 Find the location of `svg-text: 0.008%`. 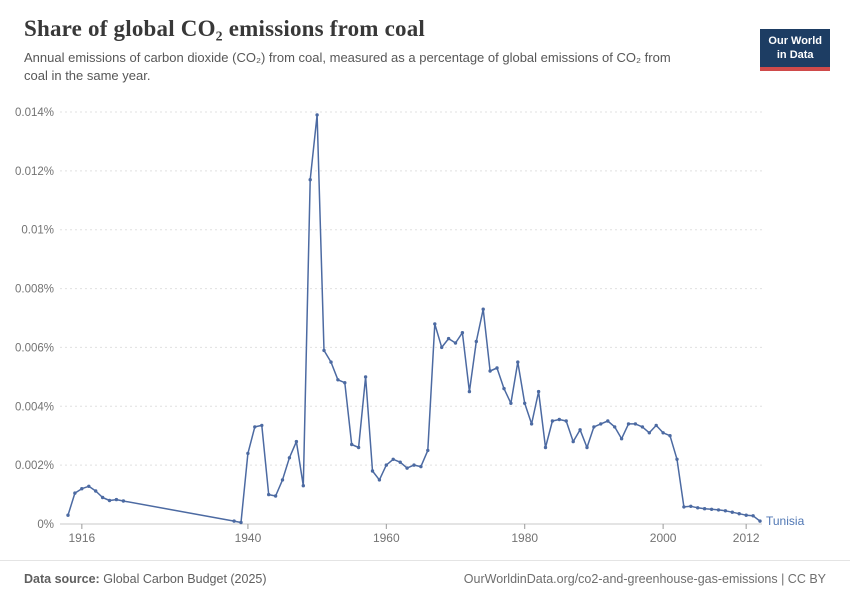

svg-text: 0.008% is located at coordinates (34, 290).